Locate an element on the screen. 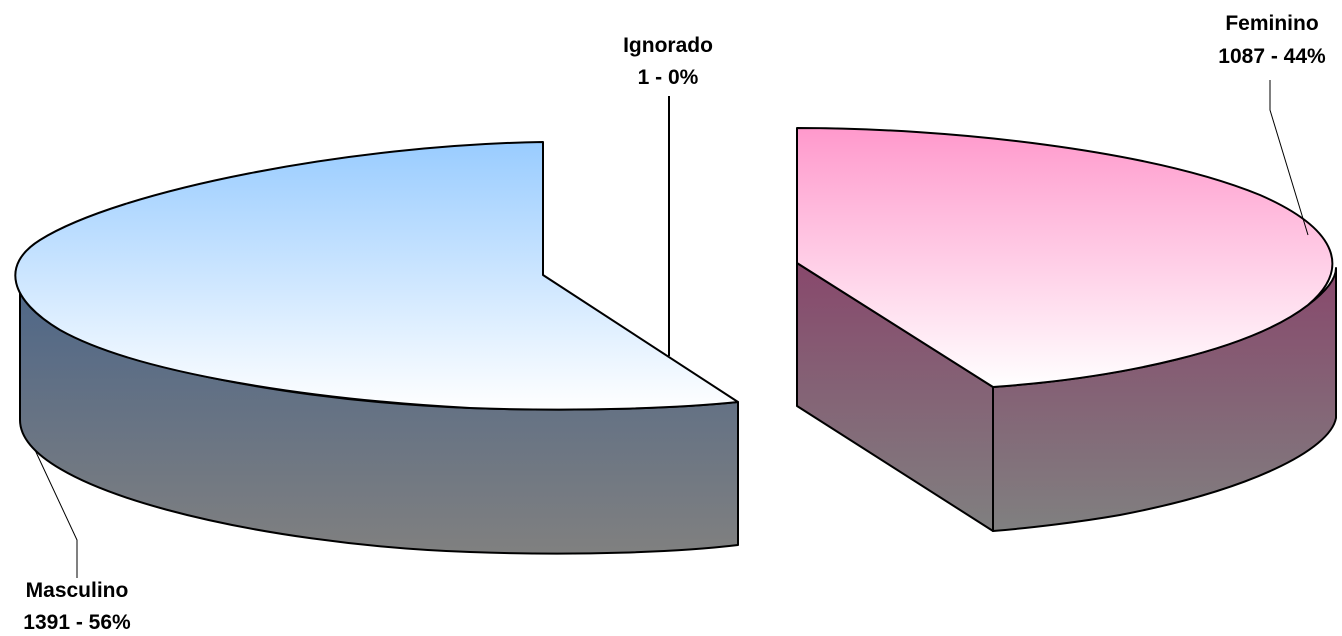 The height and width of the screenshot is (636, 1342). leader-line-masculino is located at coordinates (56, 513).